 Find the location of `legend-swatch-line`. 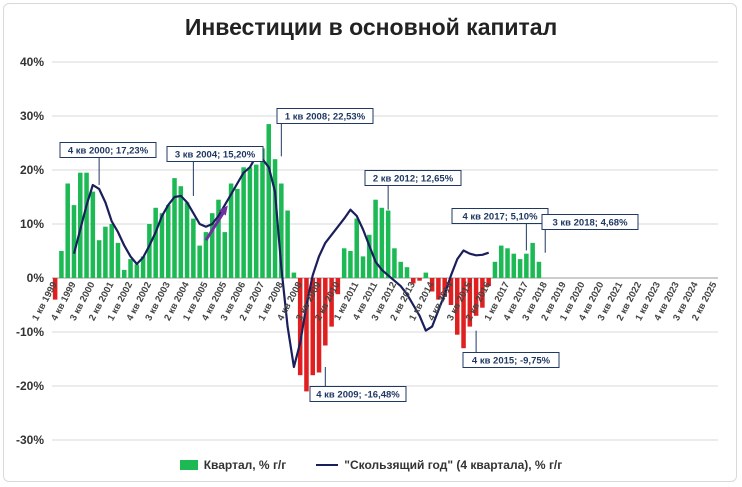

legend-swatch-line is located at coordinates (327, 465).